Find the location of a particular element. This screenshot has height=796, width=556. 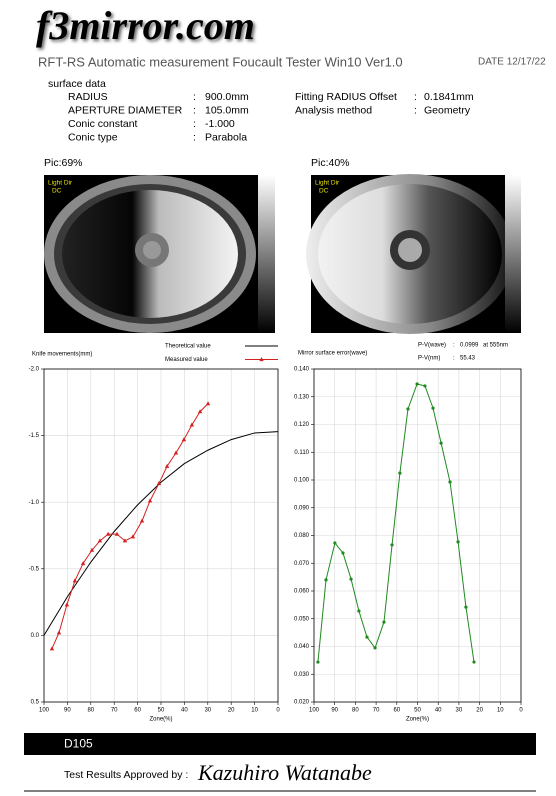

foucaultgram is located at coordinates (413, 254).